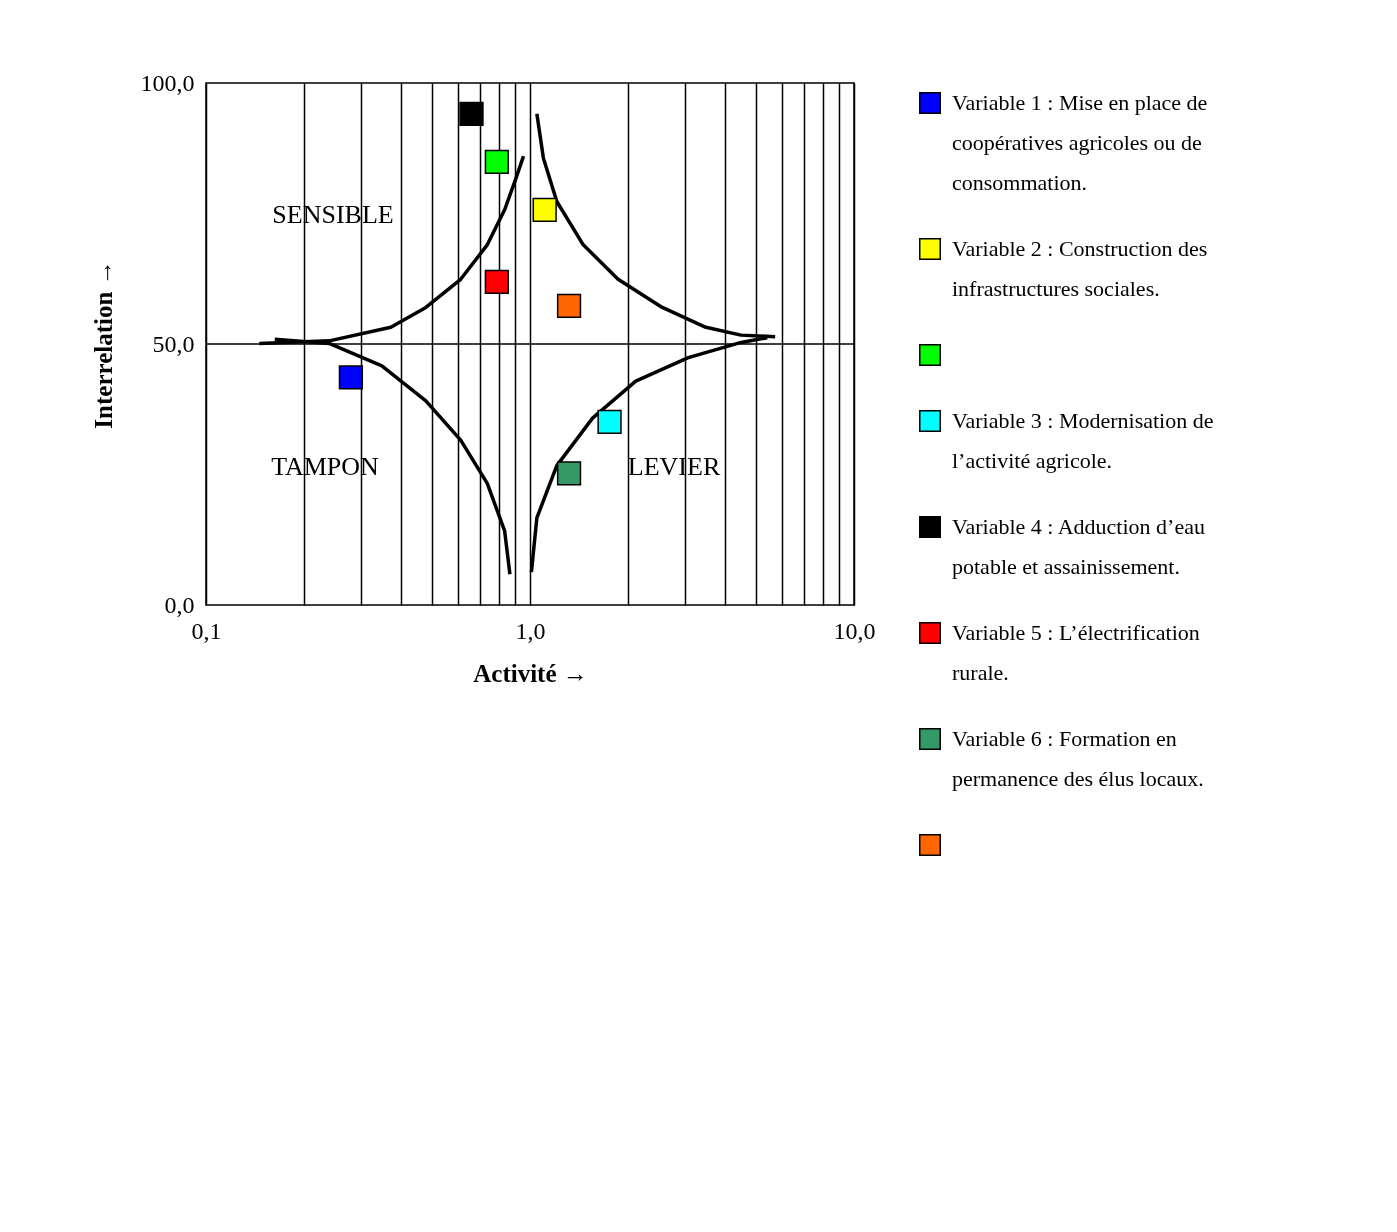 The image size is (1397, 1232). Describe the element at coordinates (179, 604) in the screenshot. I see `y-tick-label: 0,0` at that location.